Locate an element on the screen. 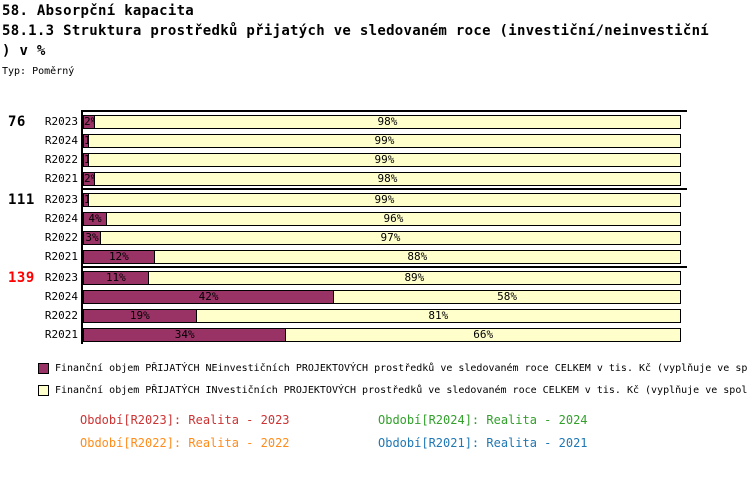 This screenshot has width=750, height=498. period-label-R2022: Období[R2022]: Realita - 2022 is located at coordinates (185, 443).